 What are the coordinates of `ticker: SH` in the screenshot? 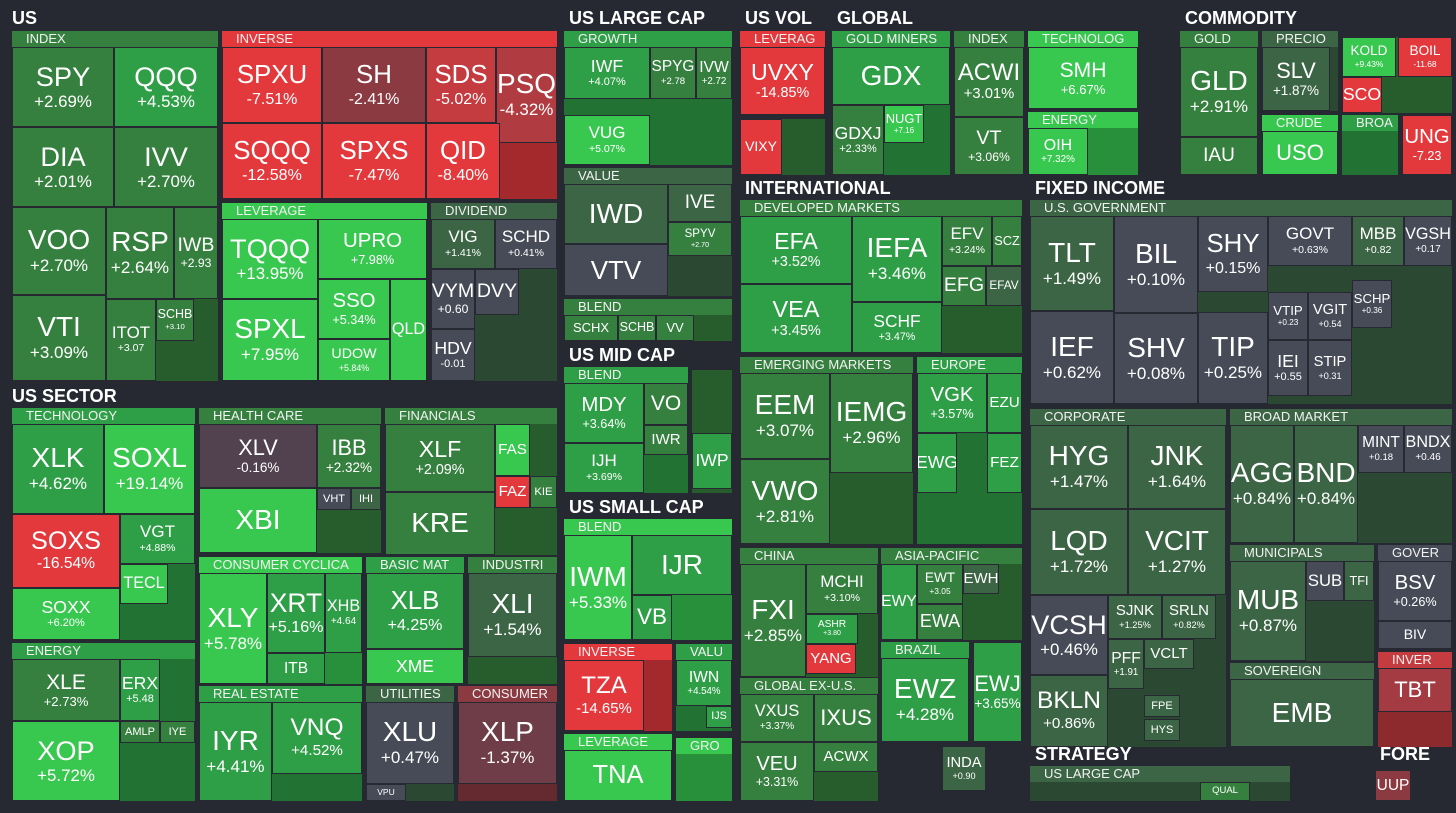 It's located at (374, 75).